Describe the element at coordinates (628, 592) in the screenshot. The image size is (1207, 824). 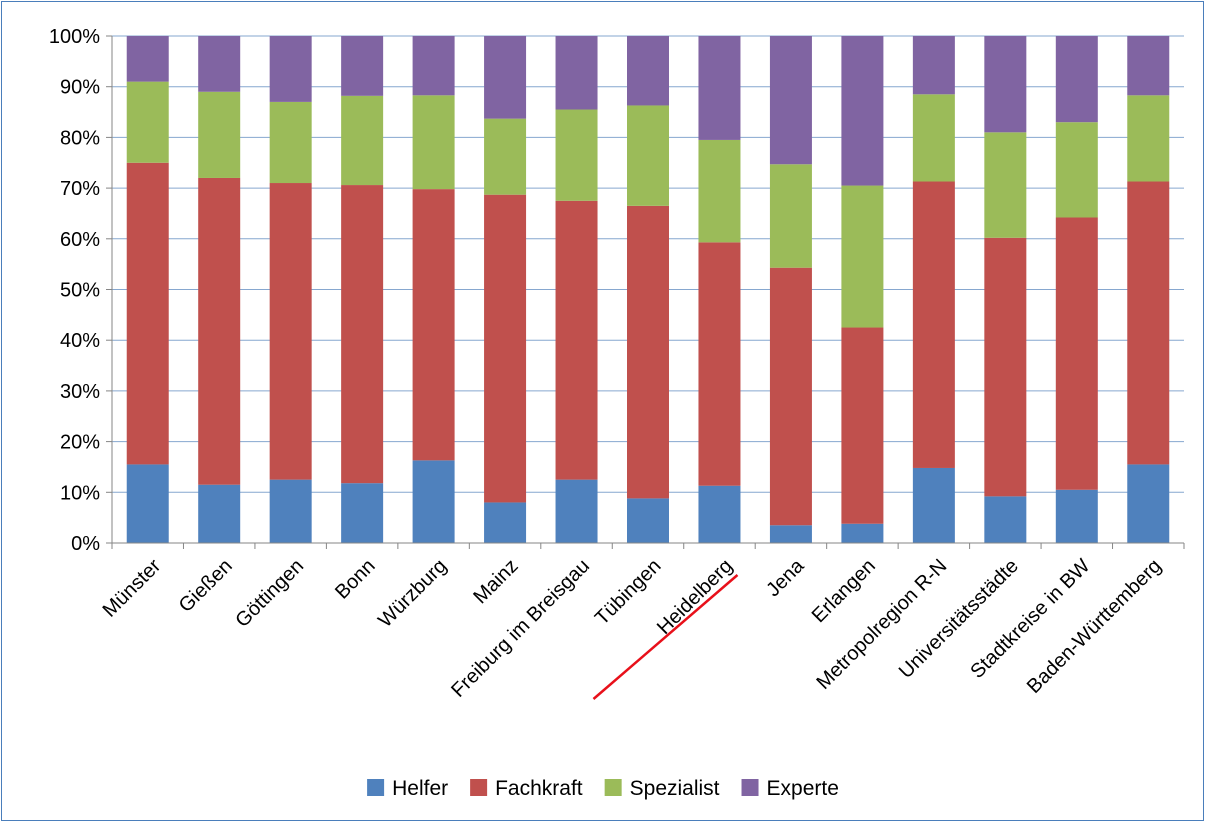
I see `x-tick-label: Tübingen` at that location.